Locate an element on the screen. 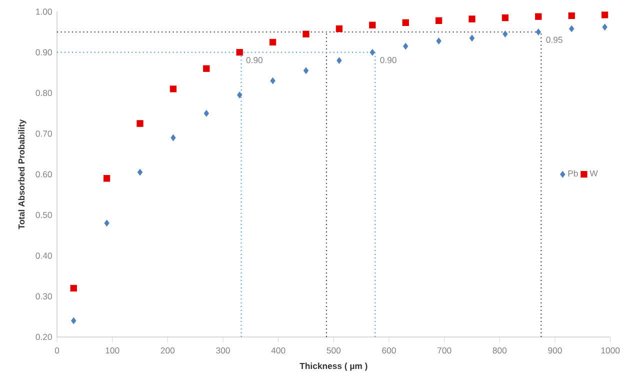 The height and width of the screenshot is (373, 620). x-tick-label: 600 is located at coordinates (389, 350).